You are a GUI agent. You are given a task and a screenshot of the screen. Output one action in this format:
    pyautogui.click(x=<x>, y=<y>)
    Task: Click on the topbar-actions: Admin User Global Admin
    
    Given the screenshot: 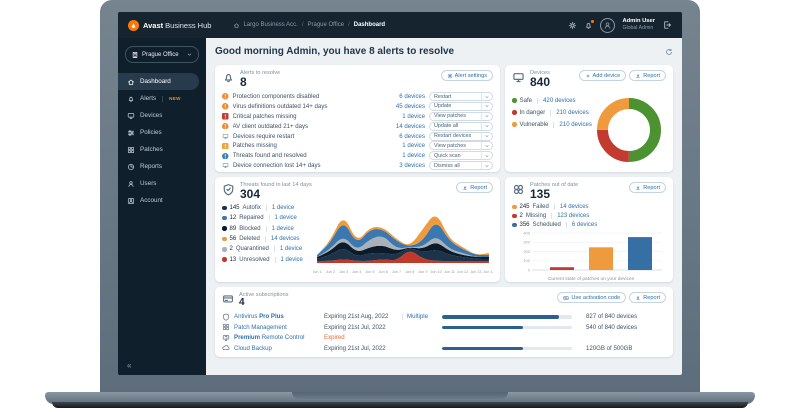 What is the action you would take?
    pyautogui.click(x=620, y=25)
    